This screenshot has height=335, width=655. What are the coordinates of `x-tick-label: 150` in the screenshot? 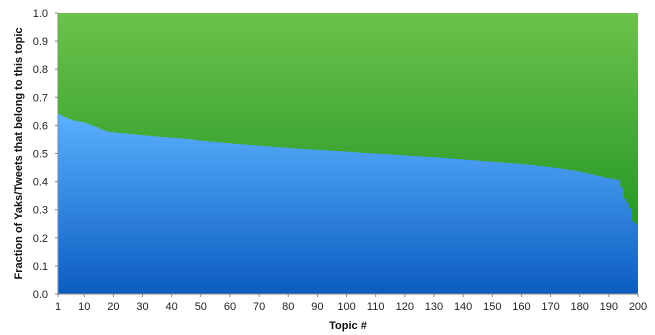 It's located at (492, 307).